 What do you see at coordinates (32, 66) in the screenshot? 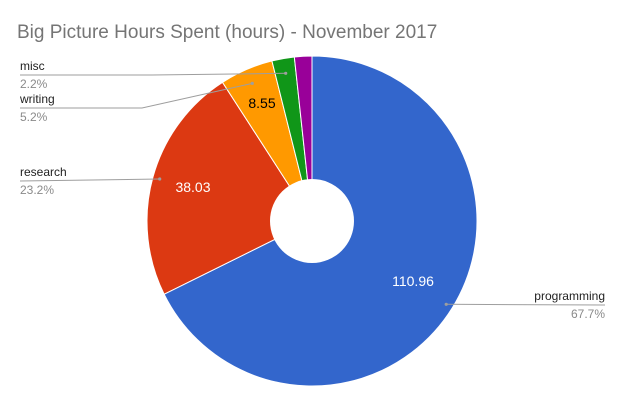
I see `callout-label-misc: misc` at bounding box center [32, 66].